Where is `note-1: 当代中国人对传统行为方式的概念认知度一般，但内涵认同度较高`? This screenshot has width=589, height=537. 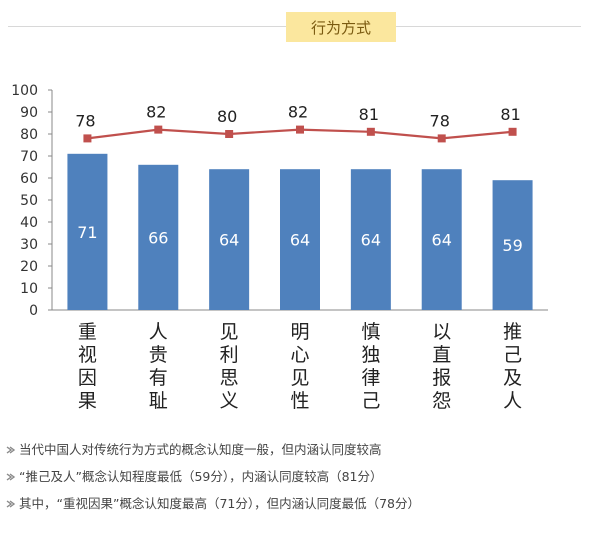
note-1: 当代中国人对传统行为方式的概念认知度一般，但内涵认同度较高 is located at coordinates (296, 449).